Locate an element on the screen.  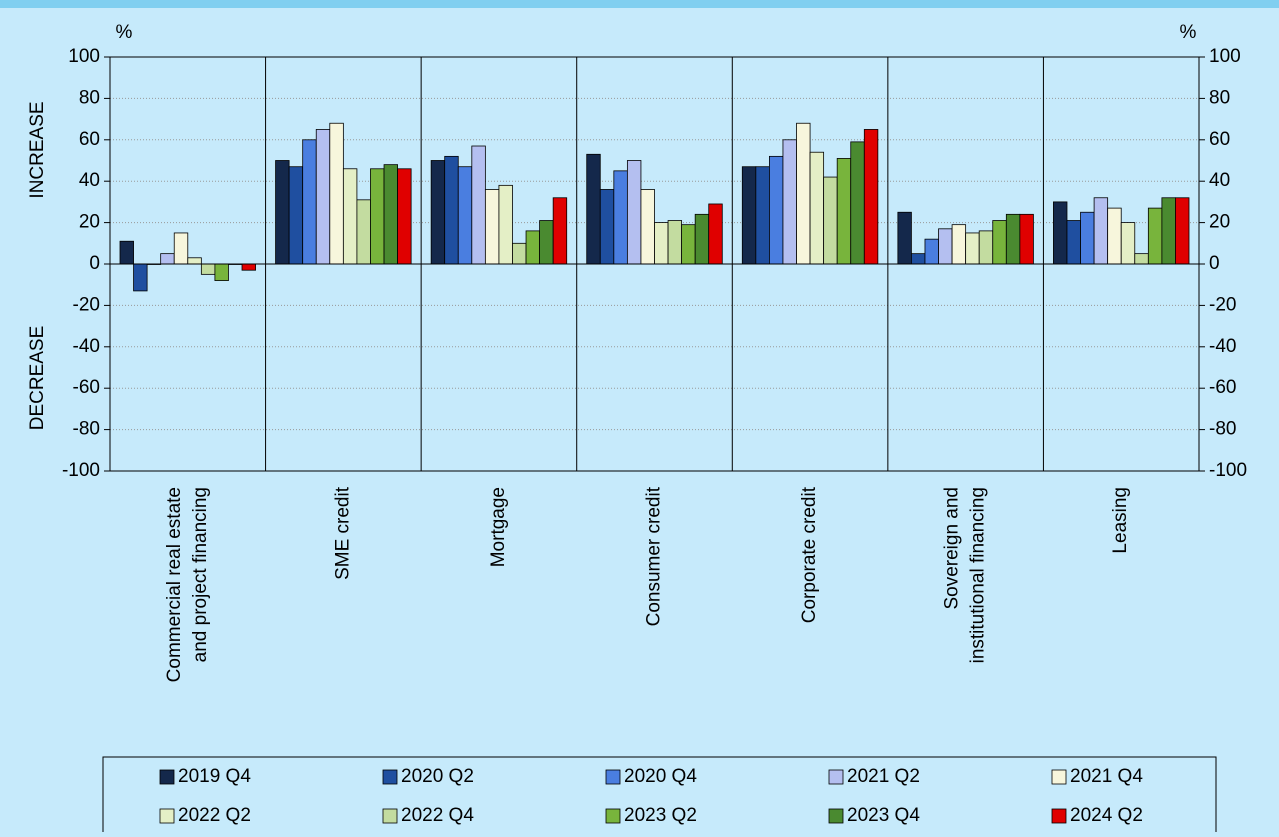
legend-label: 2022 Q2 is located at coordinates (214, 815).